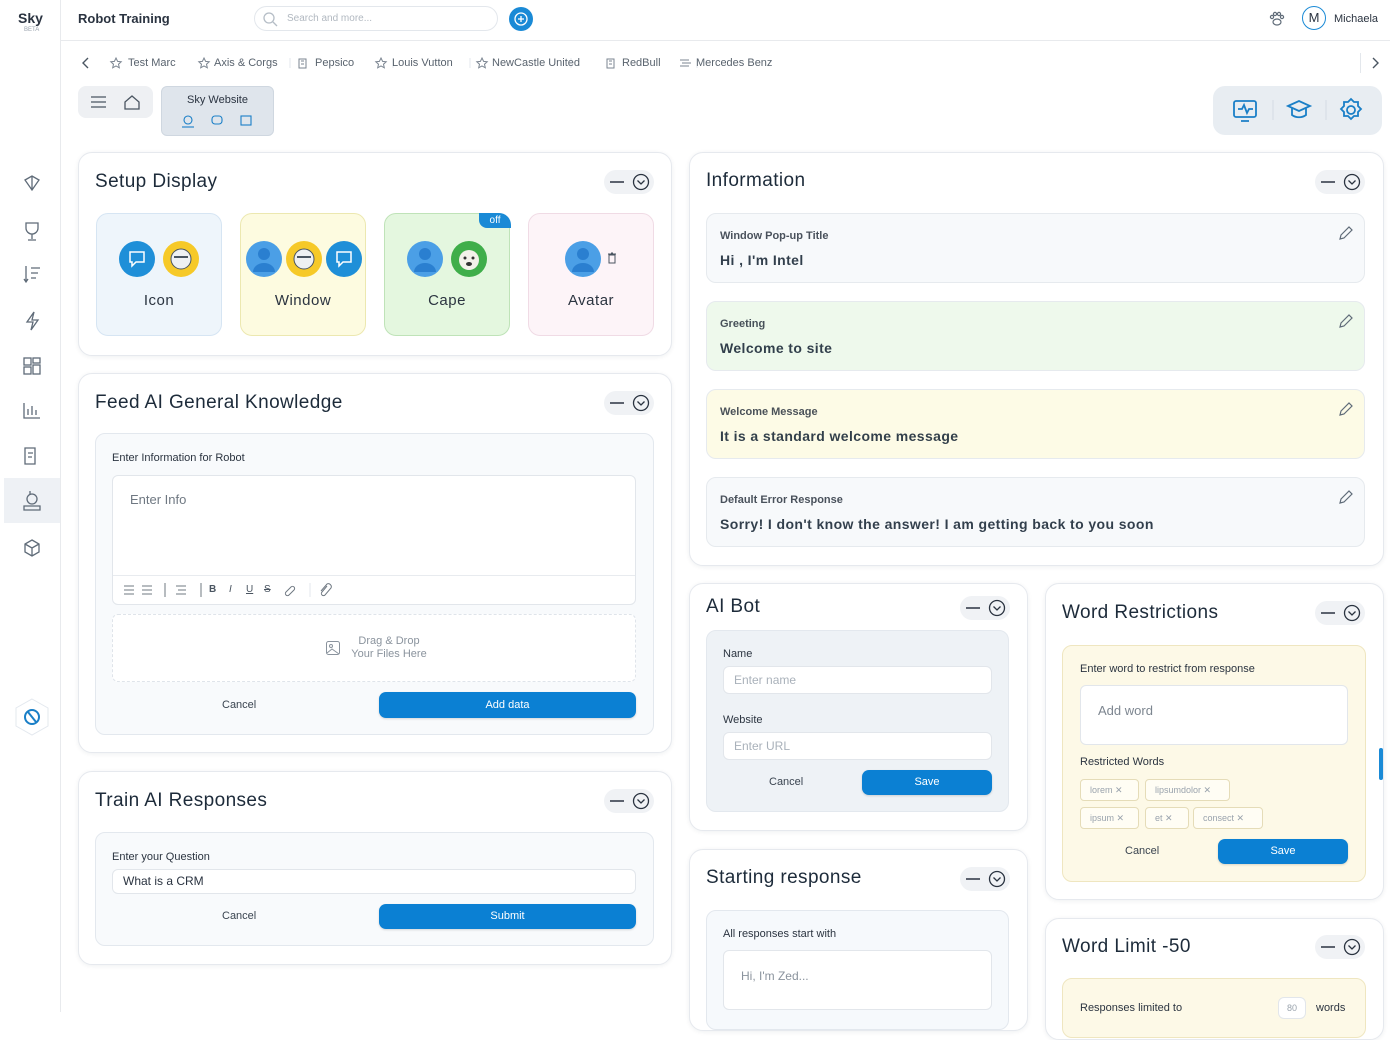  What do you see at coordinates (495, 220) in the screenshot?
I see `off-badge` at bounding box center [495, 220].